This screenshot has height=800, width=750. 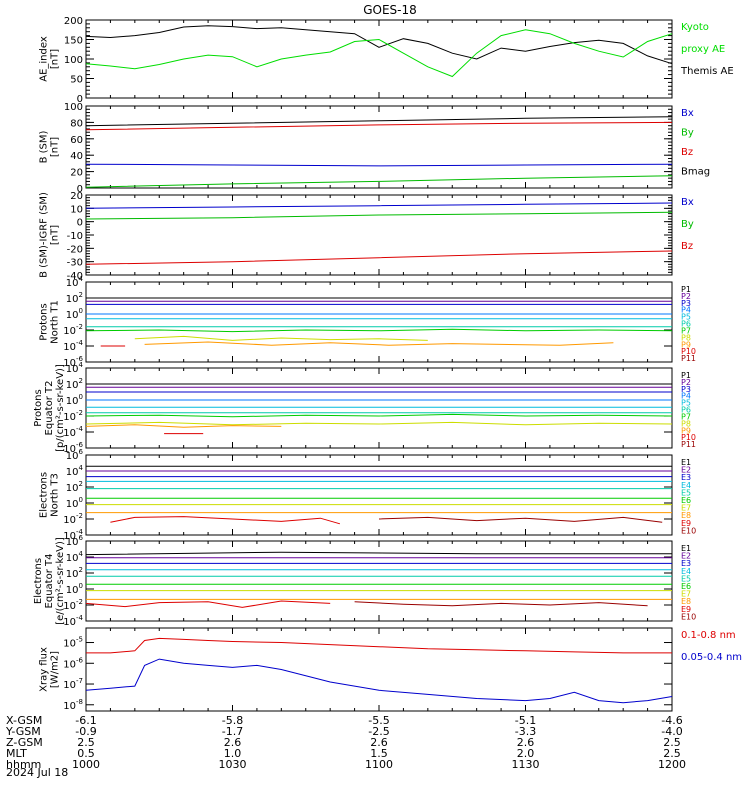 I want to click on legend-entry: P11, so click(x=688, y=444).